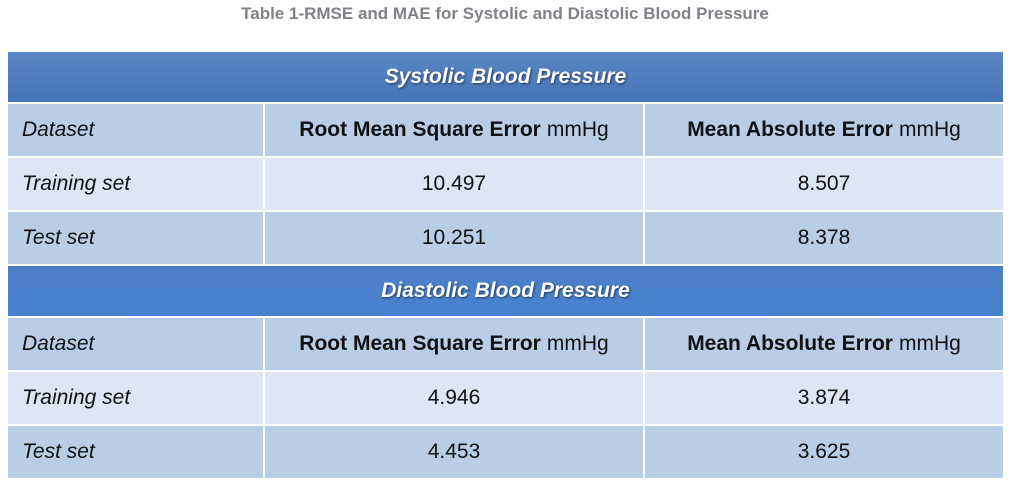 The width and height of the screenshot is (1010, 490). I want to click on table-row: Training set 4.946 3.874, so click(505, 399).